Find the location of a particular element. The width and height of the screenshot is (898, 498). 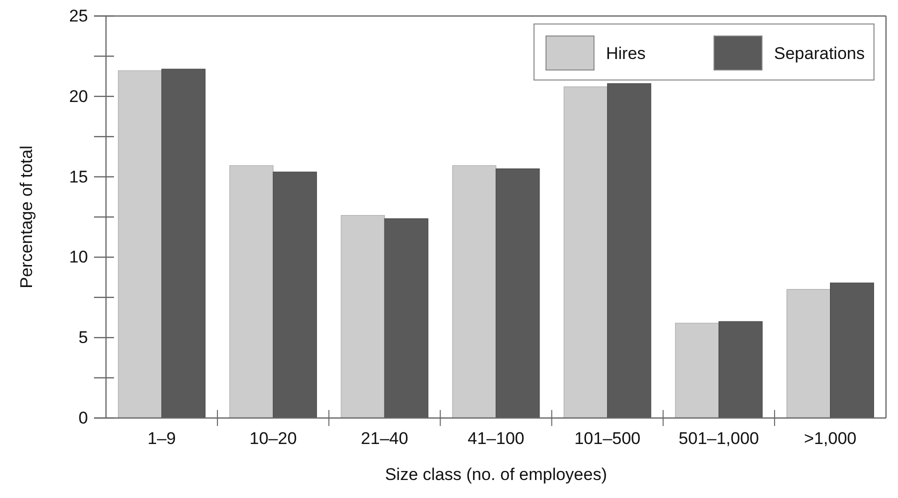

legend-label: Separations is located at coordinates (819, 53).